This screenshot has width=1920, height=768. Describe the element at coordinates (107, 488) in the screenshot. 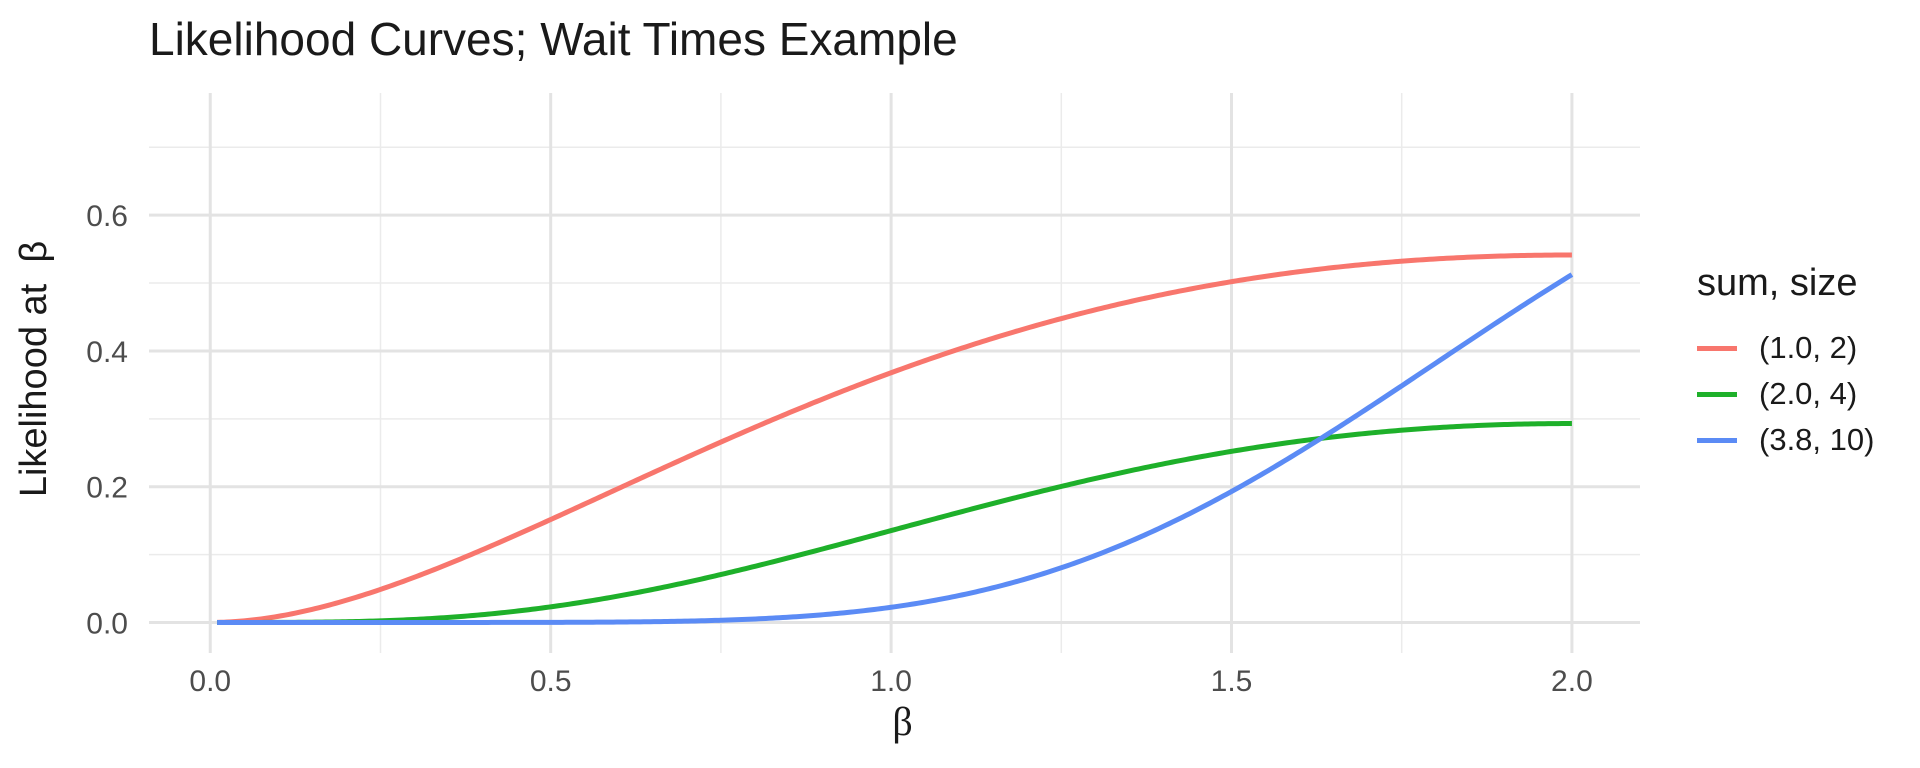

I see `y-tick-label: 0.2` at that location.